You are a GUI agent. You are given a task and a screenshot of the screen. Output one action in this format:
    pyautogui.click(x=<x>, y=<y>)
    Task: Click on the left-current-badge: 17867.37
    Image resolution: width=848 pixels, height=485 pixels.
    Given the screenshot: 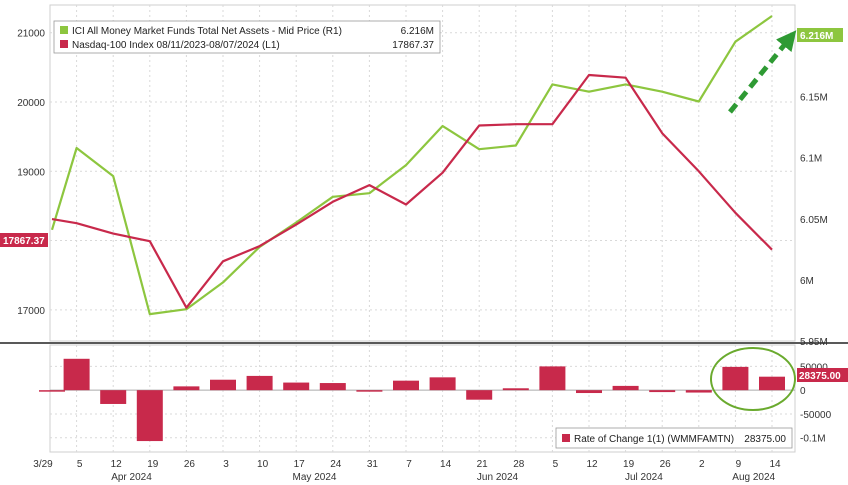 What is the action you would take?
    pyautogui.click(x=24, y=240)
    